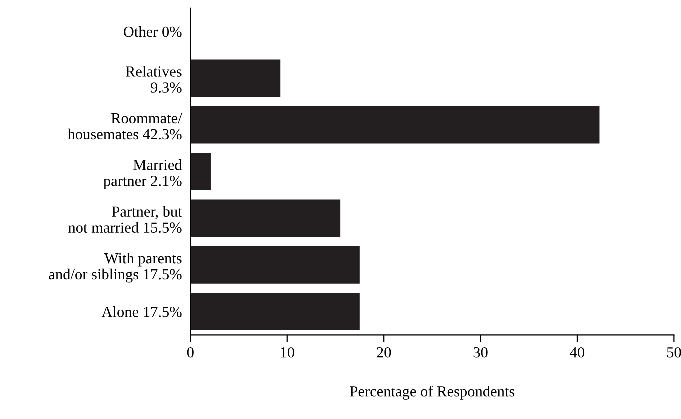  I want to click on y-tick-label: Partner, but not married 15.5%, so click(125, 220).